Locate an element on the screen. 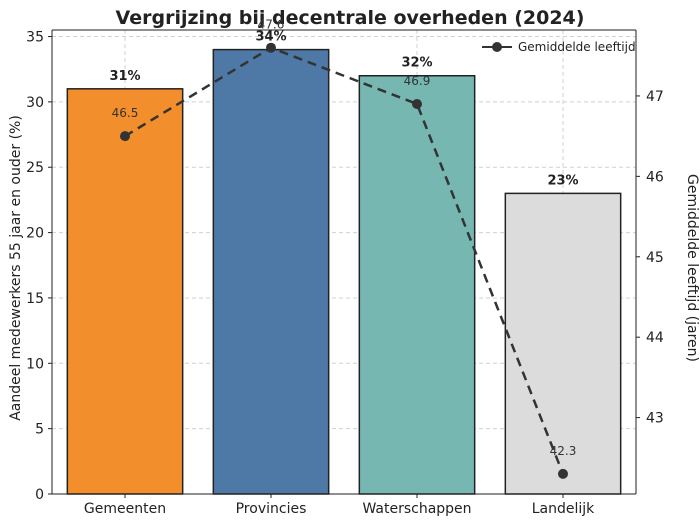  y-tick-label: 20 is located at coordinates (35, 234).